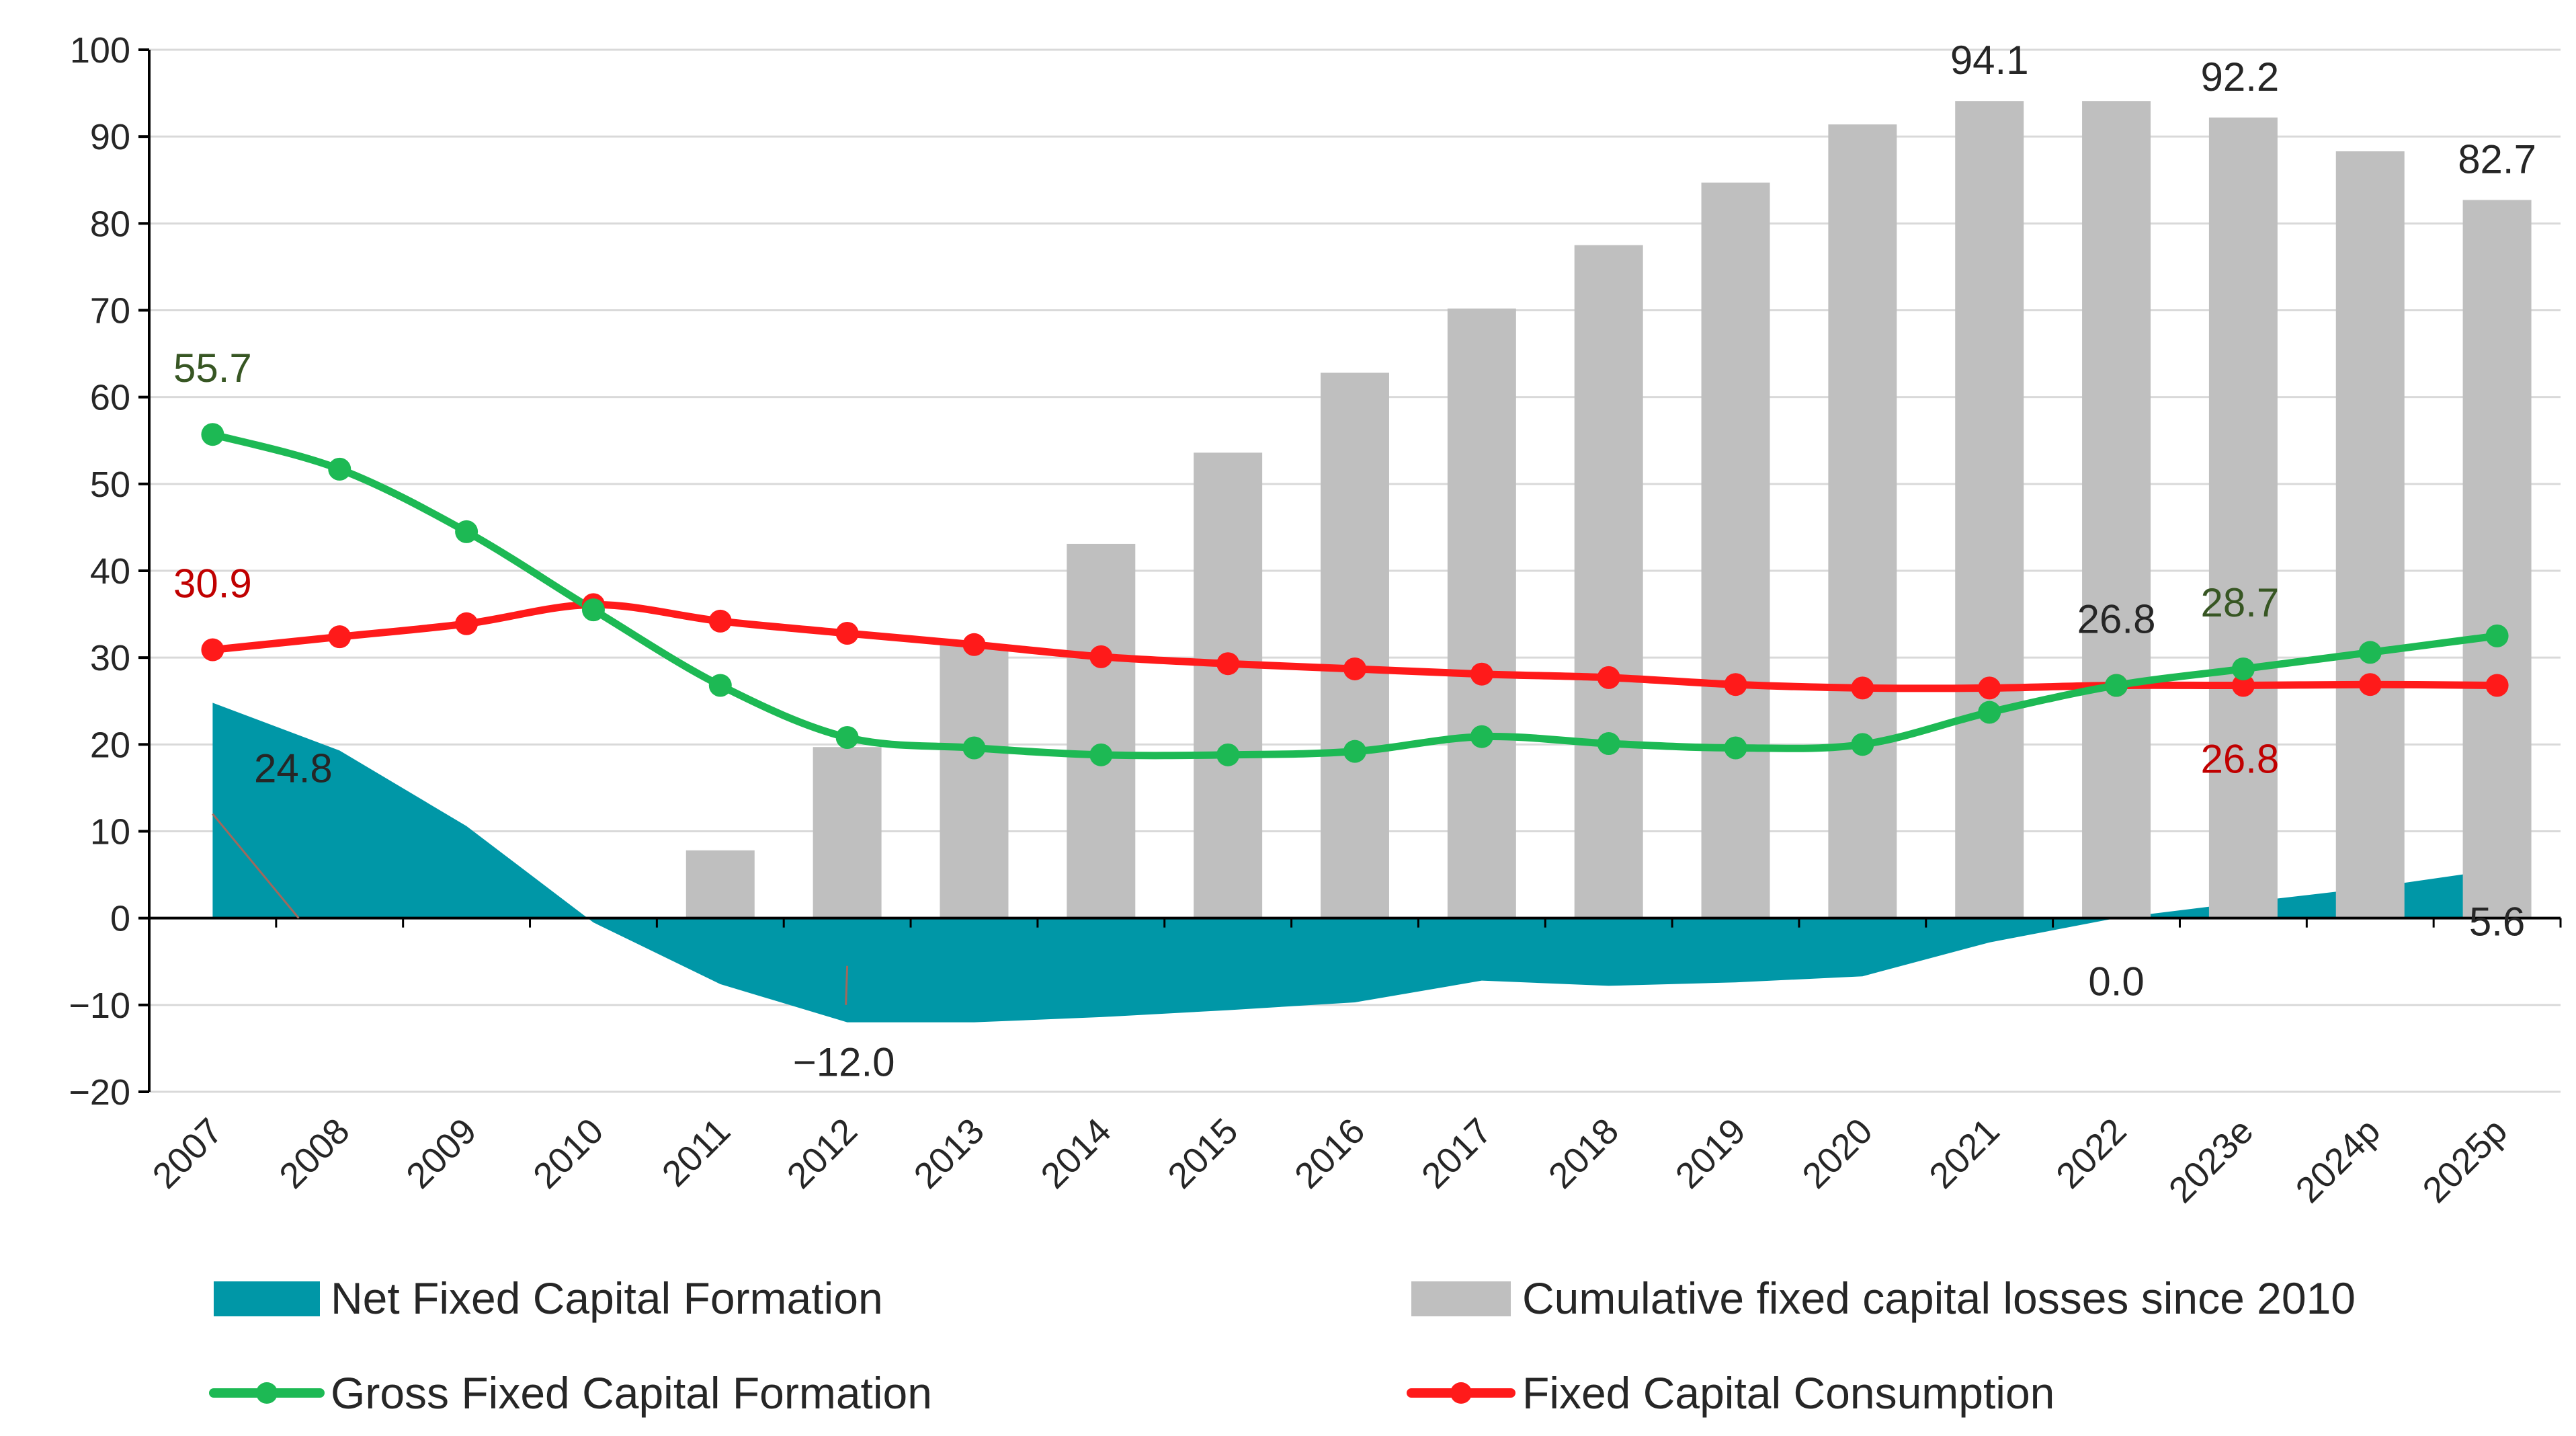 The height and width of the screenshot is (1436, 2576). What do you see at coordinates (2497, 159) in the screenshot?
I see `data-label: 82.7` at bounding box center [2497, 159].